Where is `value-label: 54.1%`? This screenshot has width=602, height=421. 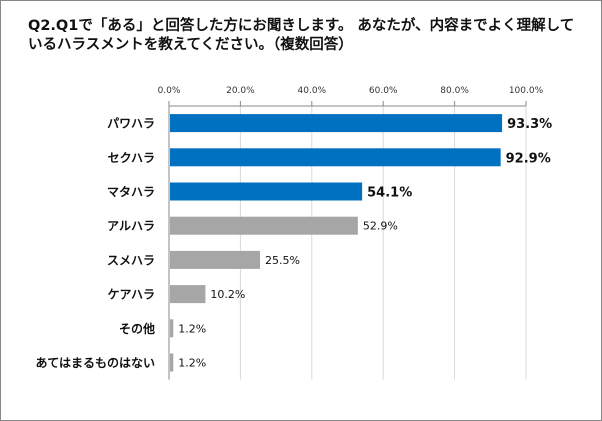
value-label: 54.1% is located at coordinates (389, 193).